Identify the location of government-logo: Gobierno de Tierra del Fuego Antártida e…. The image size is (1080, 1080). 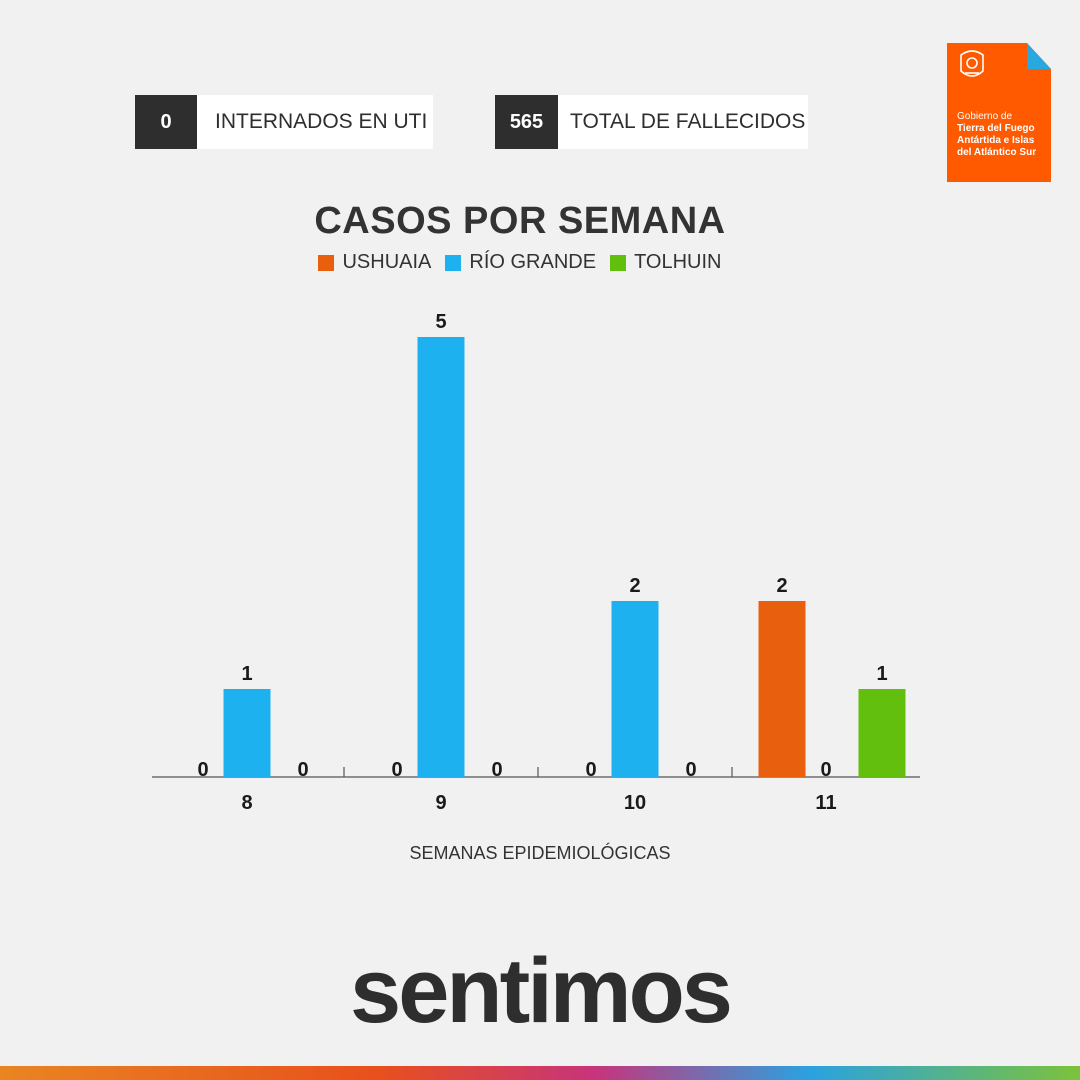
(999, 112).